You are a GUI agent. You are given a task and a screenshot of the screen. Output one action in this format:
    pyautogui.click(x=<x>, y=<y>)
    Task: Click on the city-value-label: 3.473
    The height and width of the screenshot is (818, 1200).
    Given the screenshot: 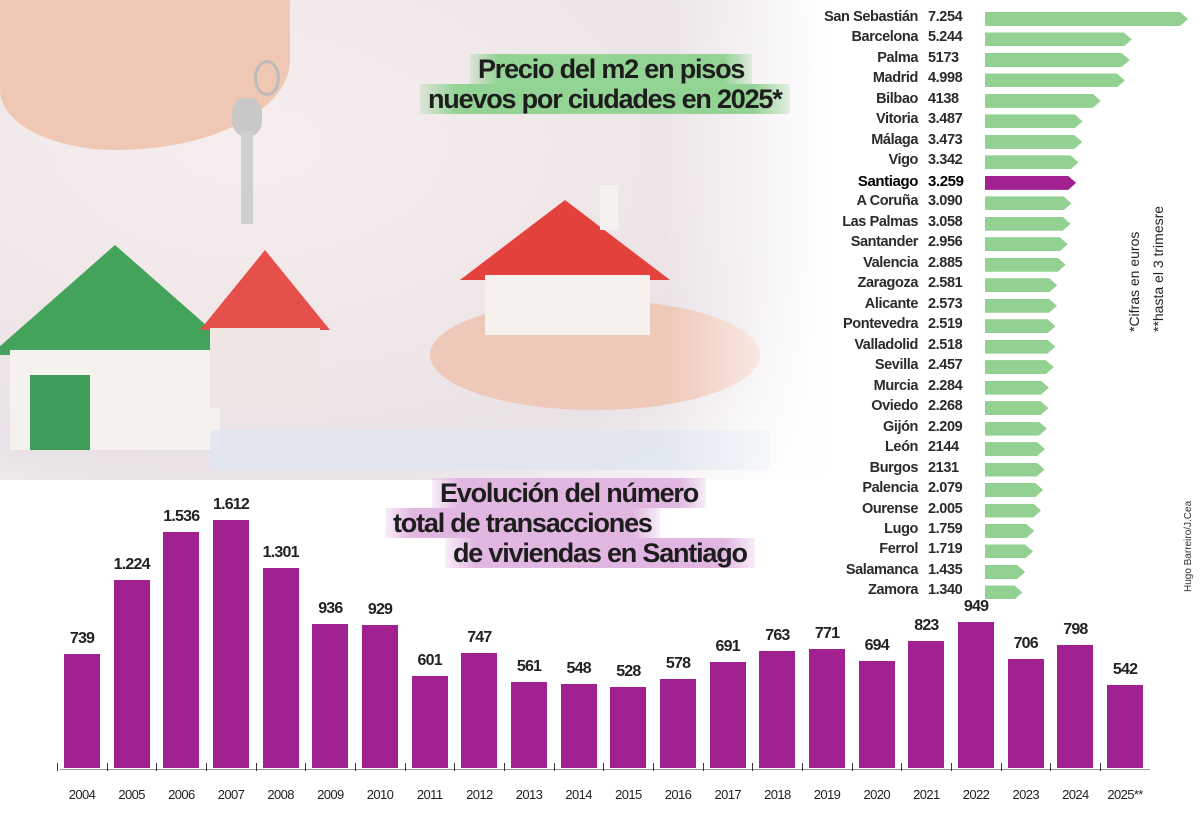 What is the action you would take?
    pyautogui.click(x=945, y=139)
    